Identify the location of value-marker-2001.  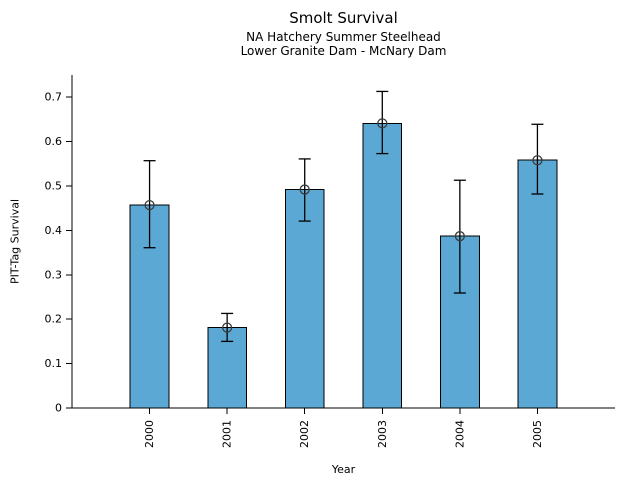
(227, 327).